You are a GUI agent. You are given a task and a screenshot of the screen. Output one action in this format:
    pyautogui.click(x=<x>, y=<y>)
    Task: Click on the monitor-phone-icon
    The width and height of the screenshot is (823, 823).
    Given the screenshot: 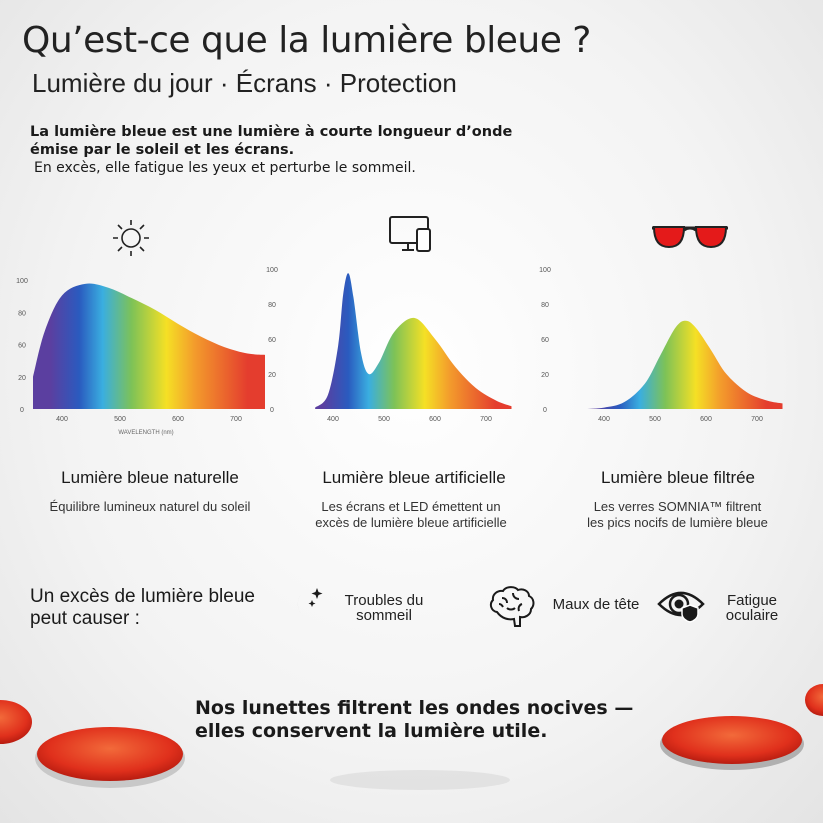 What is the action you would take?
    pyautogui.click(x=410, y=234)
    